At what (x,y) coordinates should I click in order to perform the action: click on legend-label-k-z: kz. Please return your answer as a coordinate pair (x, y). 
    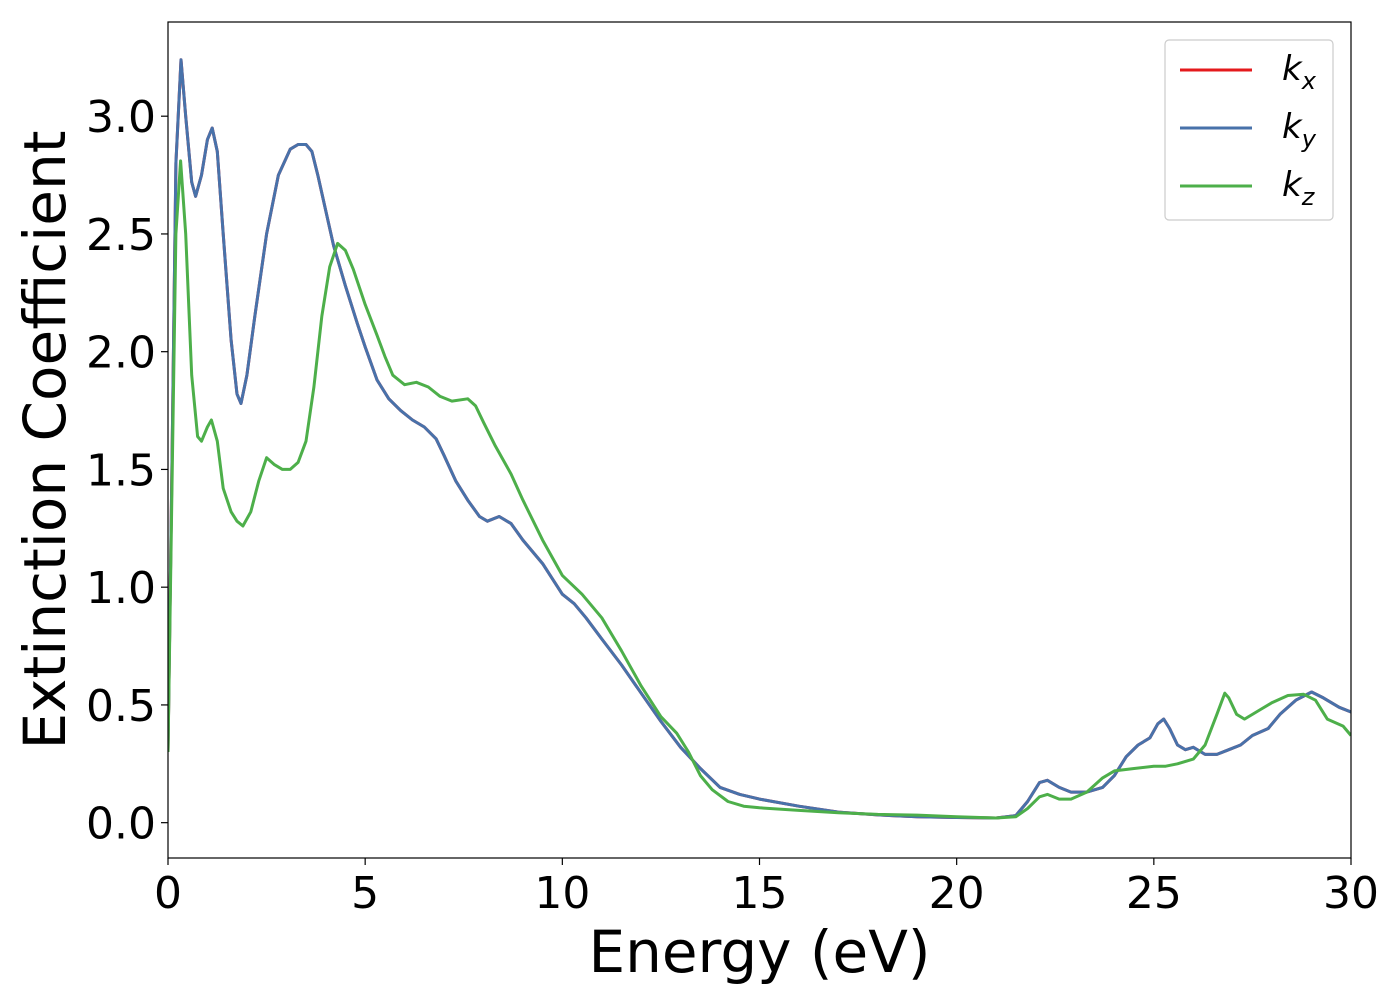
    Looking at the image, I should click on (1299, 188).